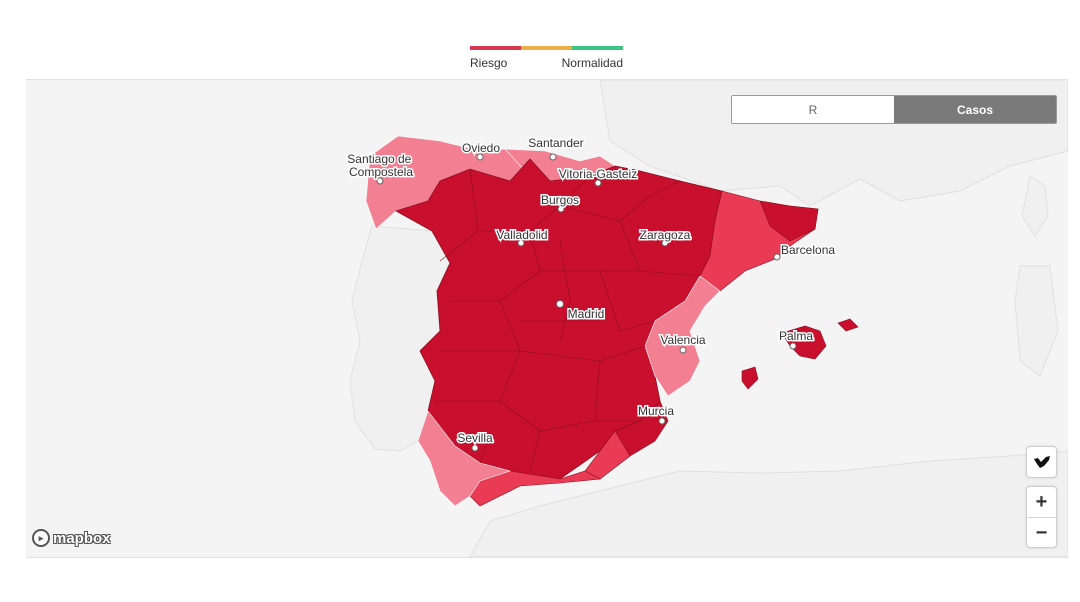  Describe the element at coordinates (796, 336) in the screenshot. I see `city-label-palma: Palma` at that location.